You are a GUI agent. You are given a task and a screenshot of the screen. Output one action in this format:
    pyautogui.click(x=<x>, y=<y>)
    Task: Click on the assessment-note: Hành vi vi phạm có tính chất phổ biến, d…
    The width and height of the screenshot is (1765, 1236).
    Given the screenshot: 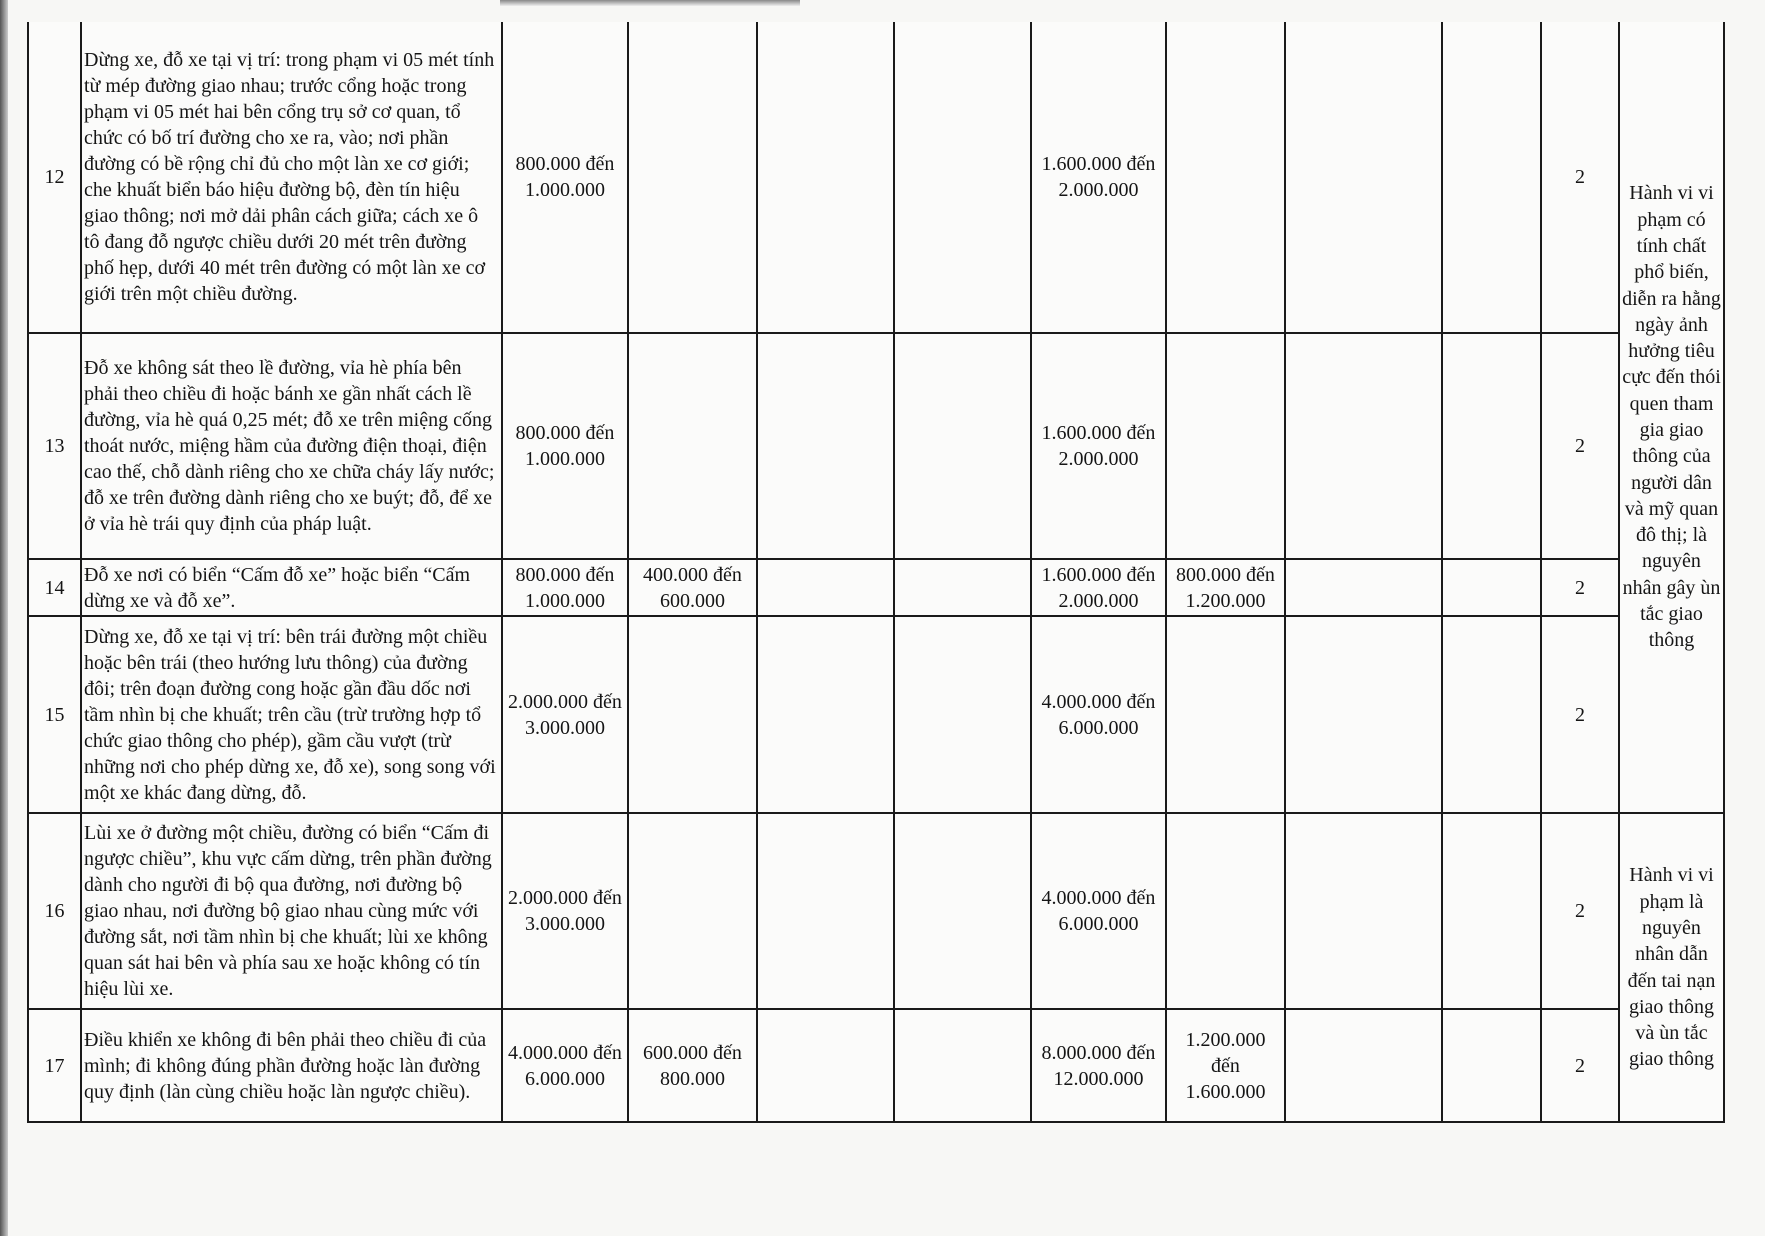 What is the action you would take?
    pyautogui.click(x=1671, y=418)
    